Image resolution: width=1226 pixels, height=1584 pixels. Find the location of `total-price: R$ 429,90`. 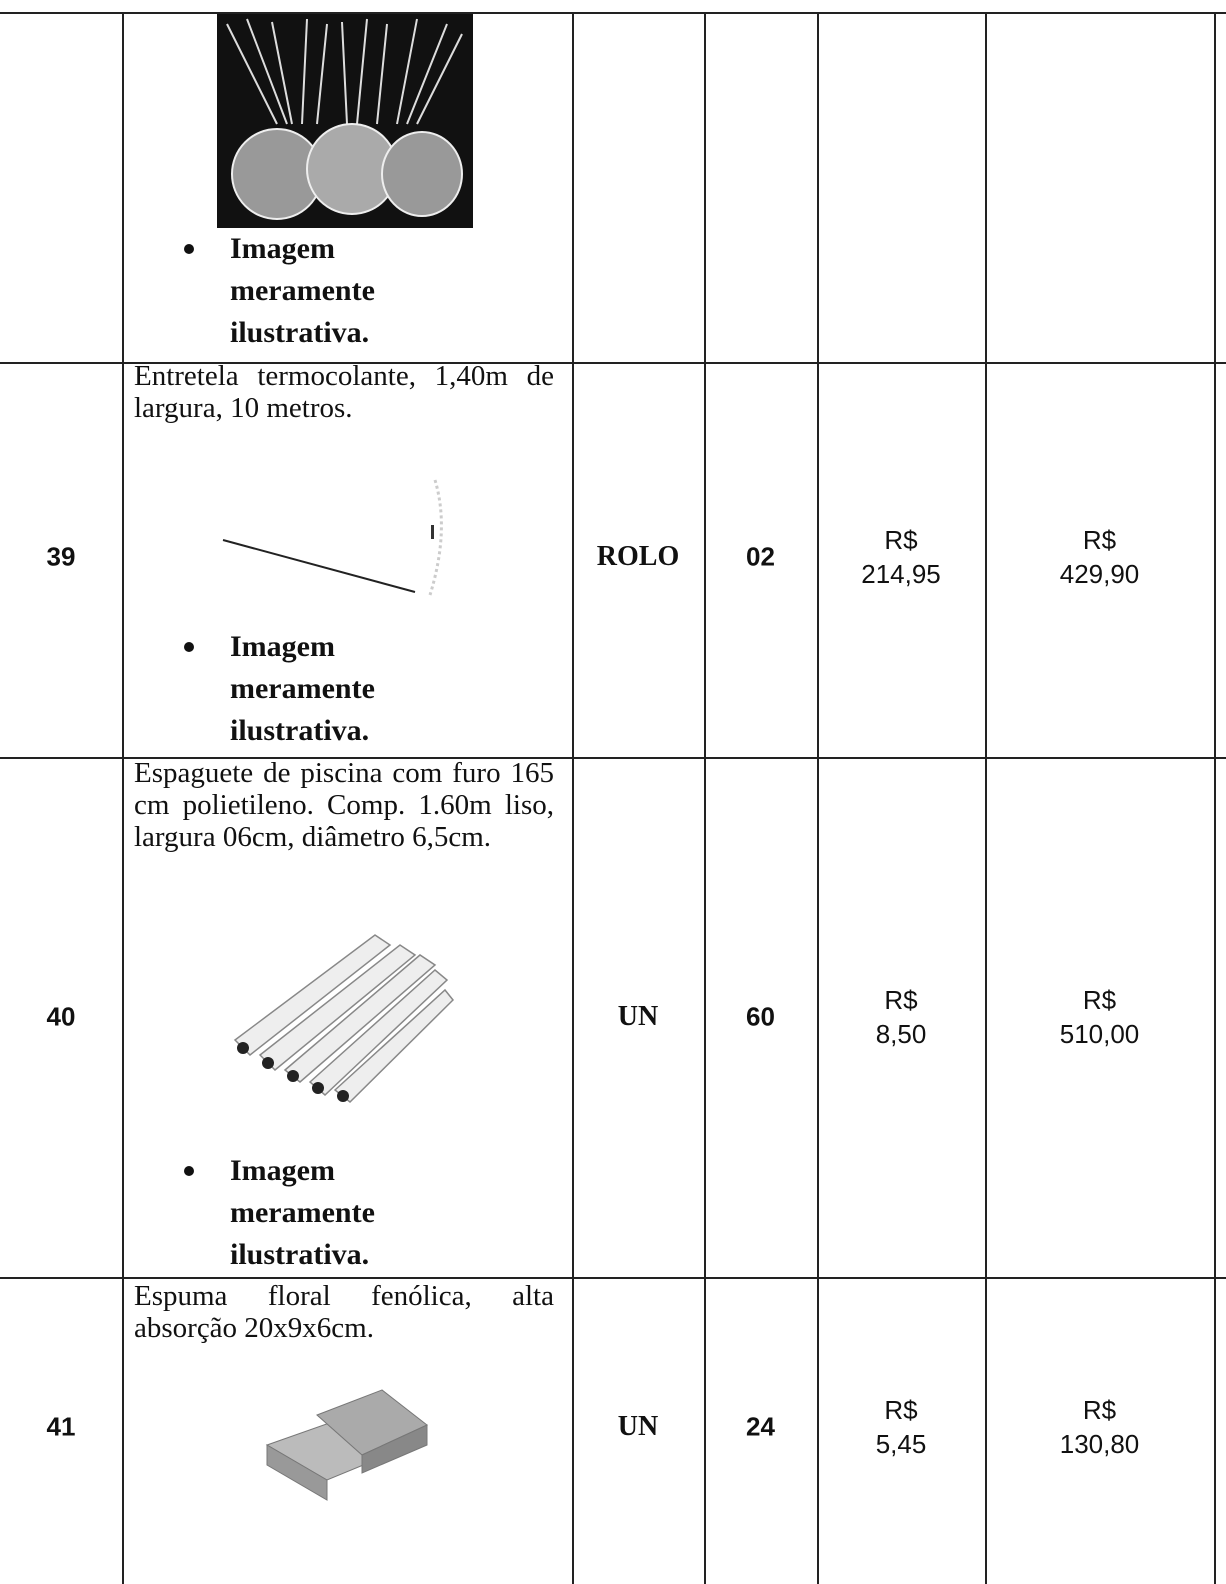

total-price: R$ 429,90 is located at coordinates (1099, 557).